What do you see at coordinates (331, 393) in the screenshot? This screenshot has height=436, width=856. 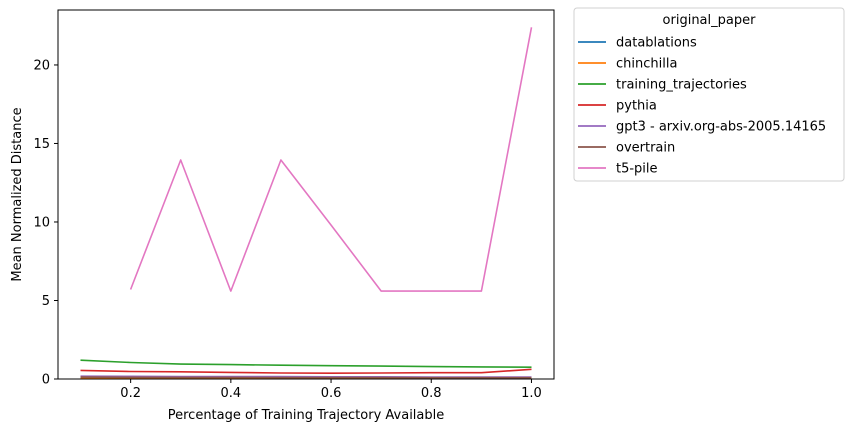 I see `x-tick-label: 0.6` at bounding box center [331, 393].